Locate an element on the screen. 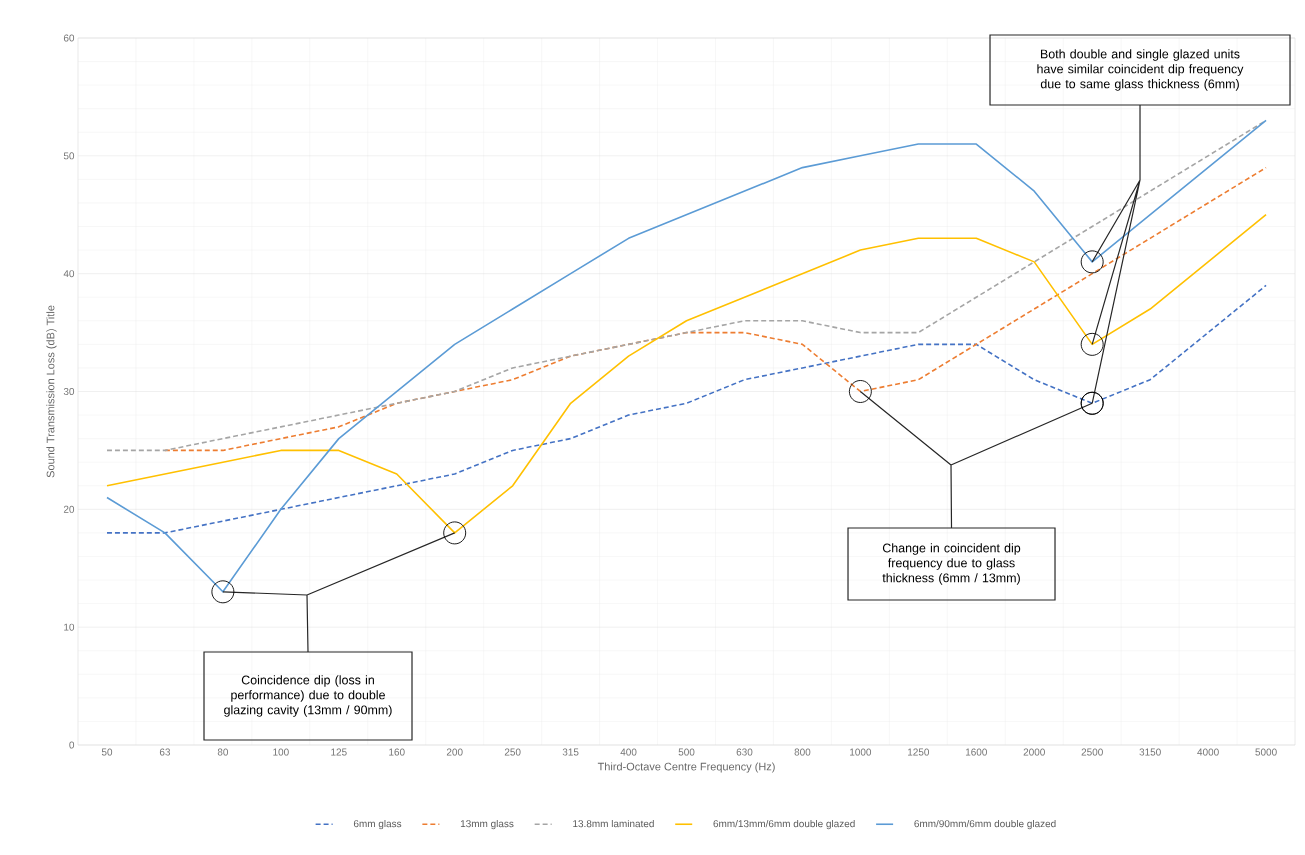  x-tick-label: 400 is located at coordinates (628, 752).